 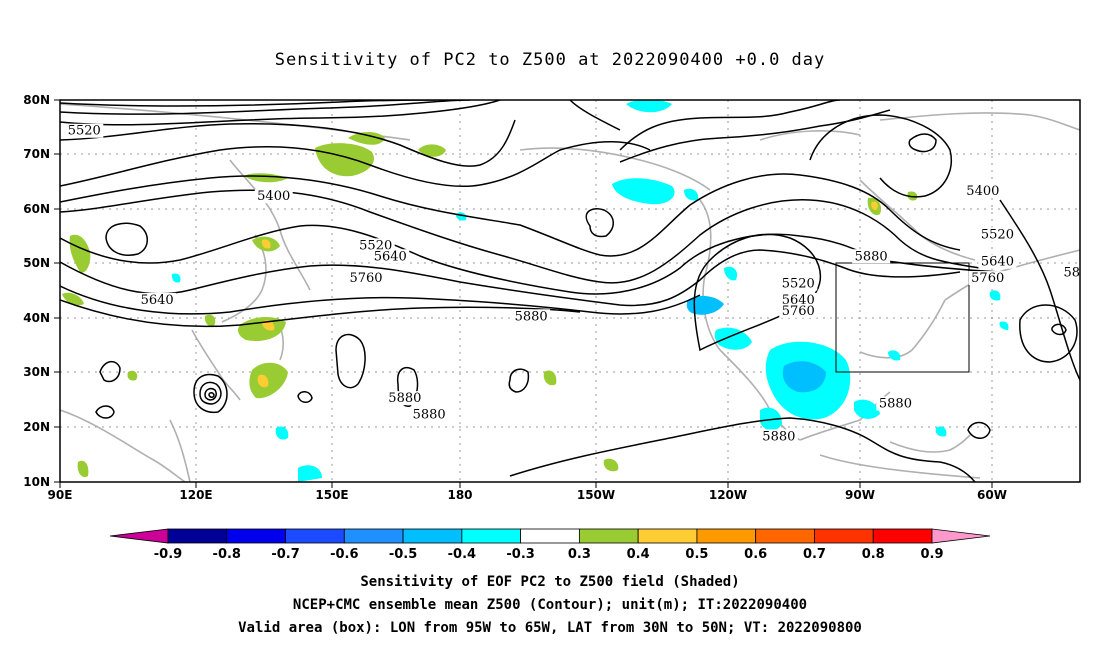 What do you see at coordinates (36, 318) in the screenshot?
I see `lat-label: 40N` at bounding box center [36, 318].